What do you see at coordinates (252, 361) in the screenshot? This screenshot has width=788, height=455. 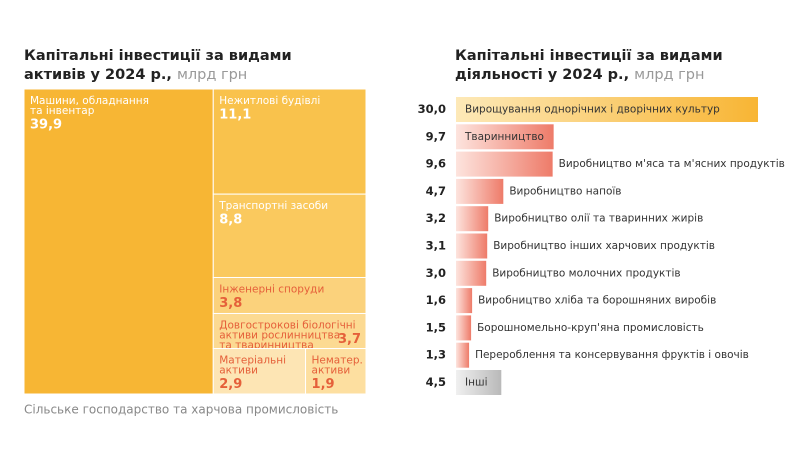 I see `cell-label: Матеріальні` at bounding box center [252, 361].